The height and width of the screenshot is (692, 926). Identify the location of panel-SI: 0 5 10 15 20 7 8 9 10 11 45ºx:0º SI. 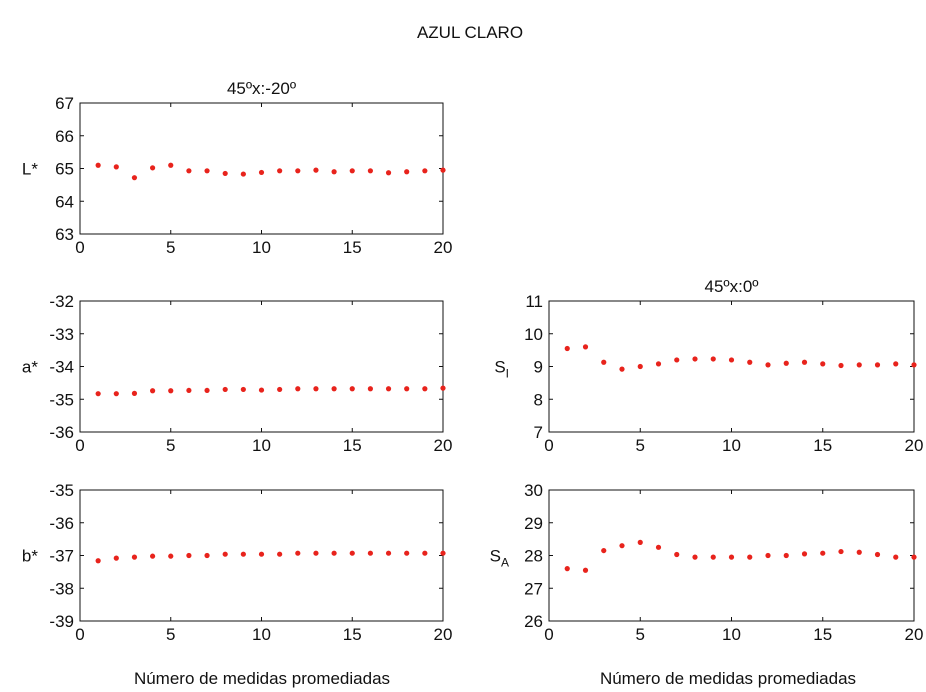
(708, 366).